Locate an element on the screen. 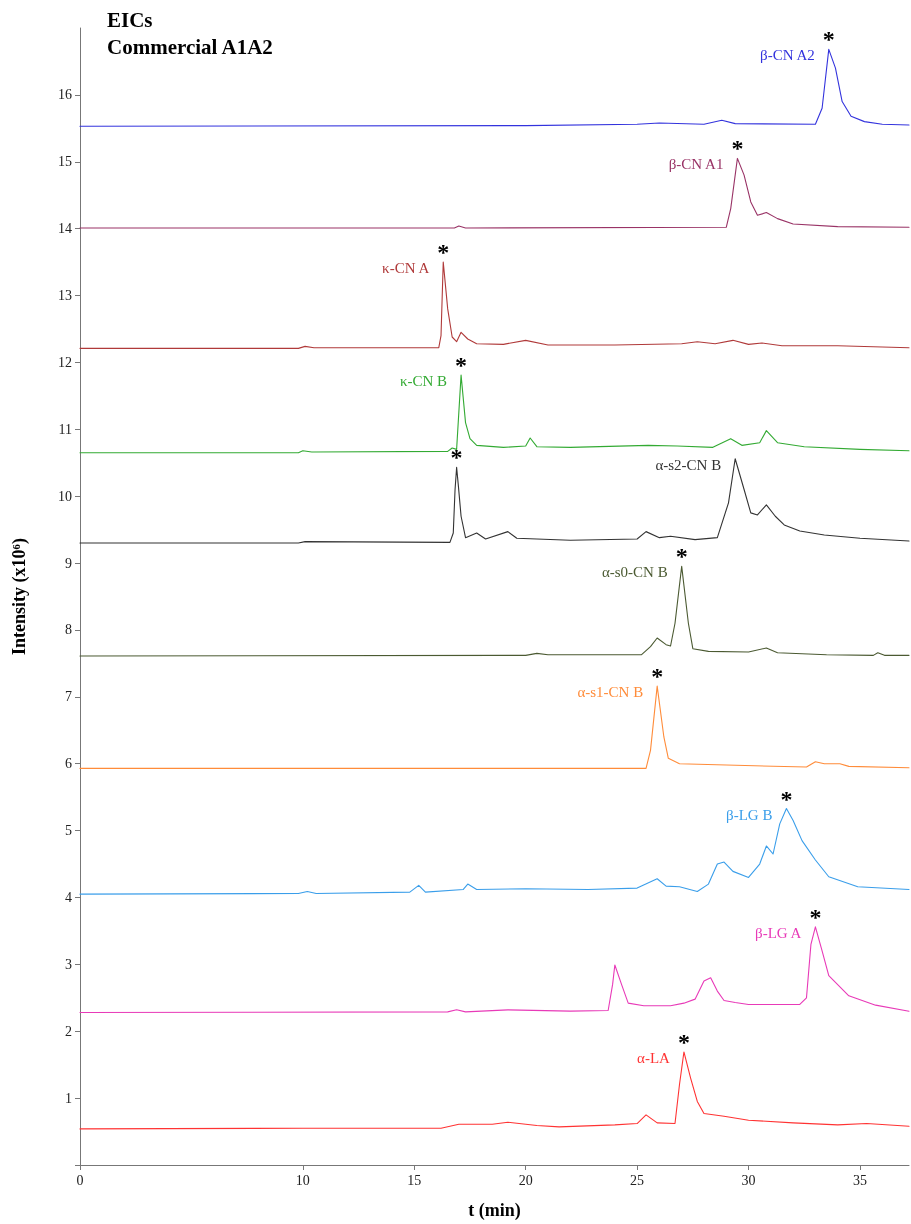 The image size is (911, 1224). series-label: β-CN A2 is located at coordinates (787, 55).